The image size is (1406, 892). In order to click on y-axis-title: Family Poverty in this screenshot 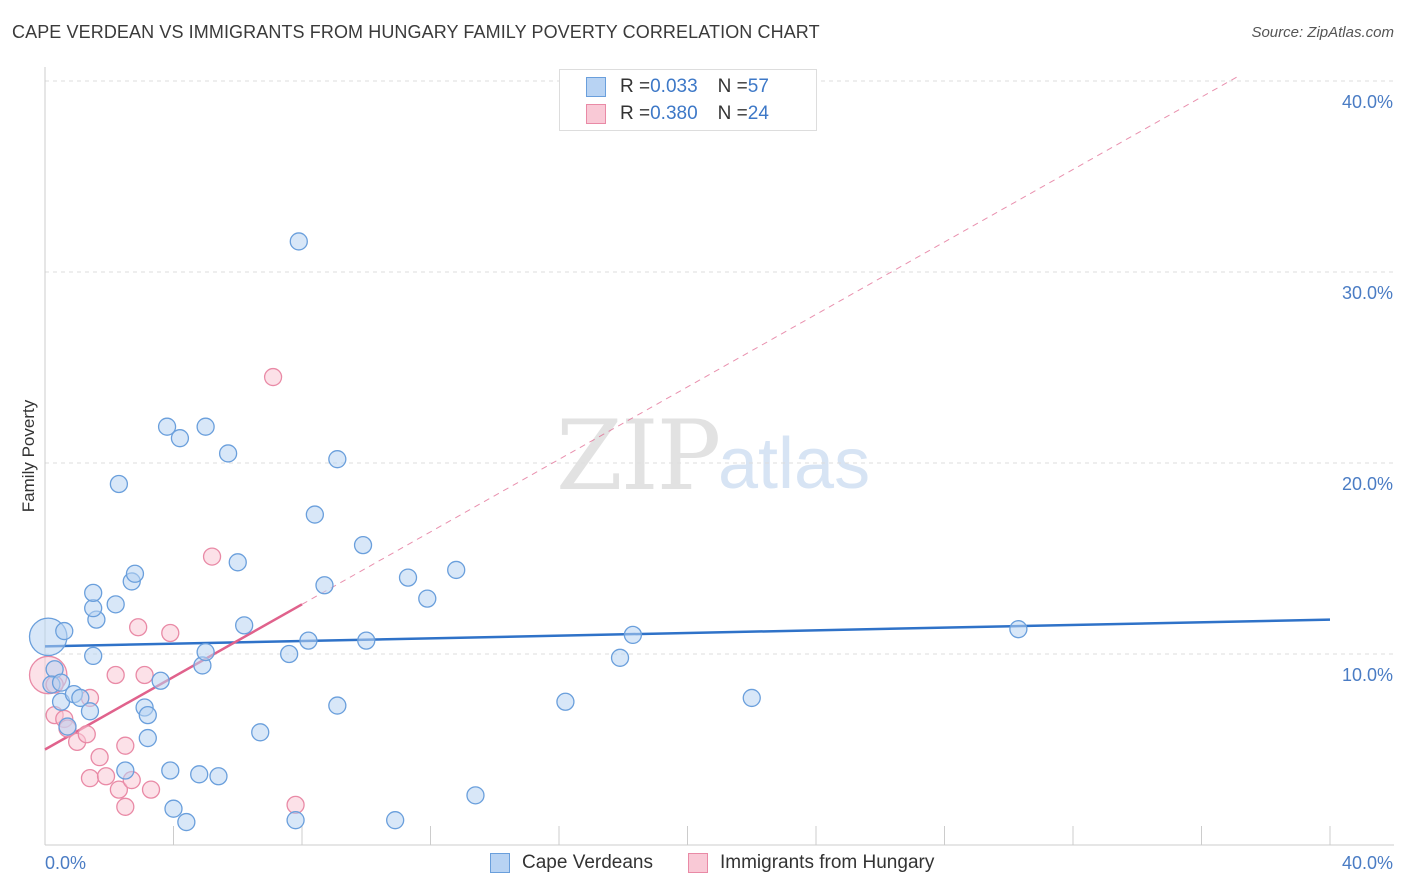, I will do `click(28, 455)`.